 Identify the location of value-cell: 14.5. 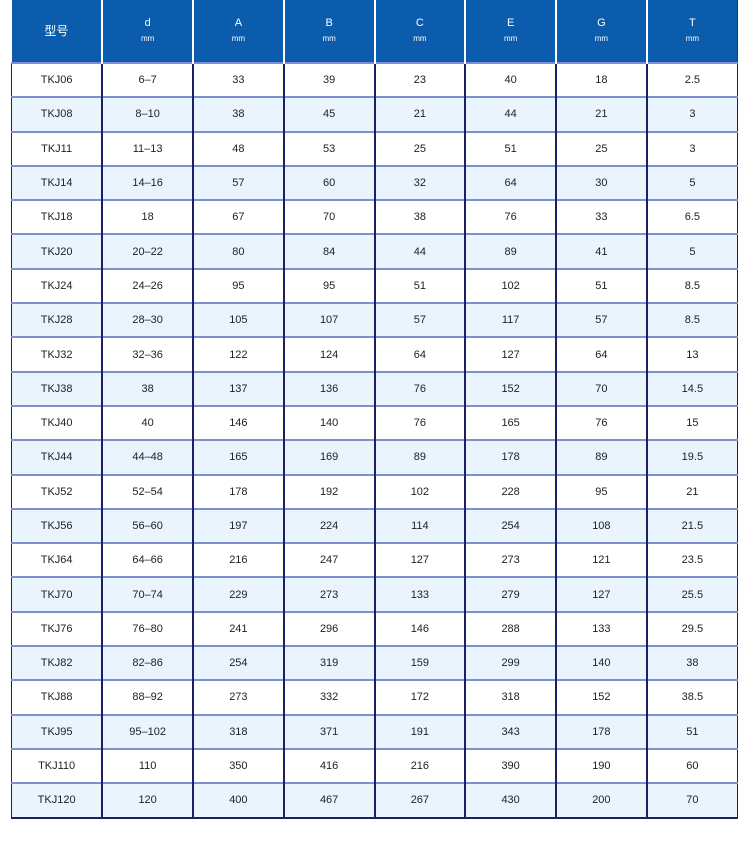
(691, 388).